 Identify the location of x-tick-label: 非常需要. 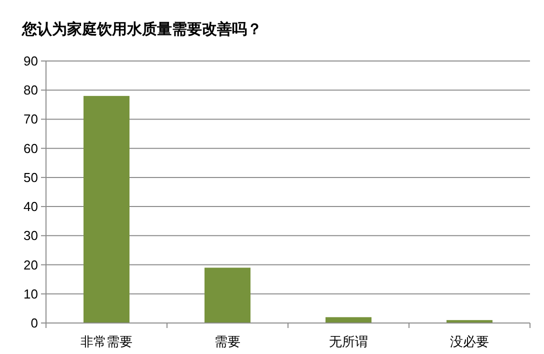
(106, 341).